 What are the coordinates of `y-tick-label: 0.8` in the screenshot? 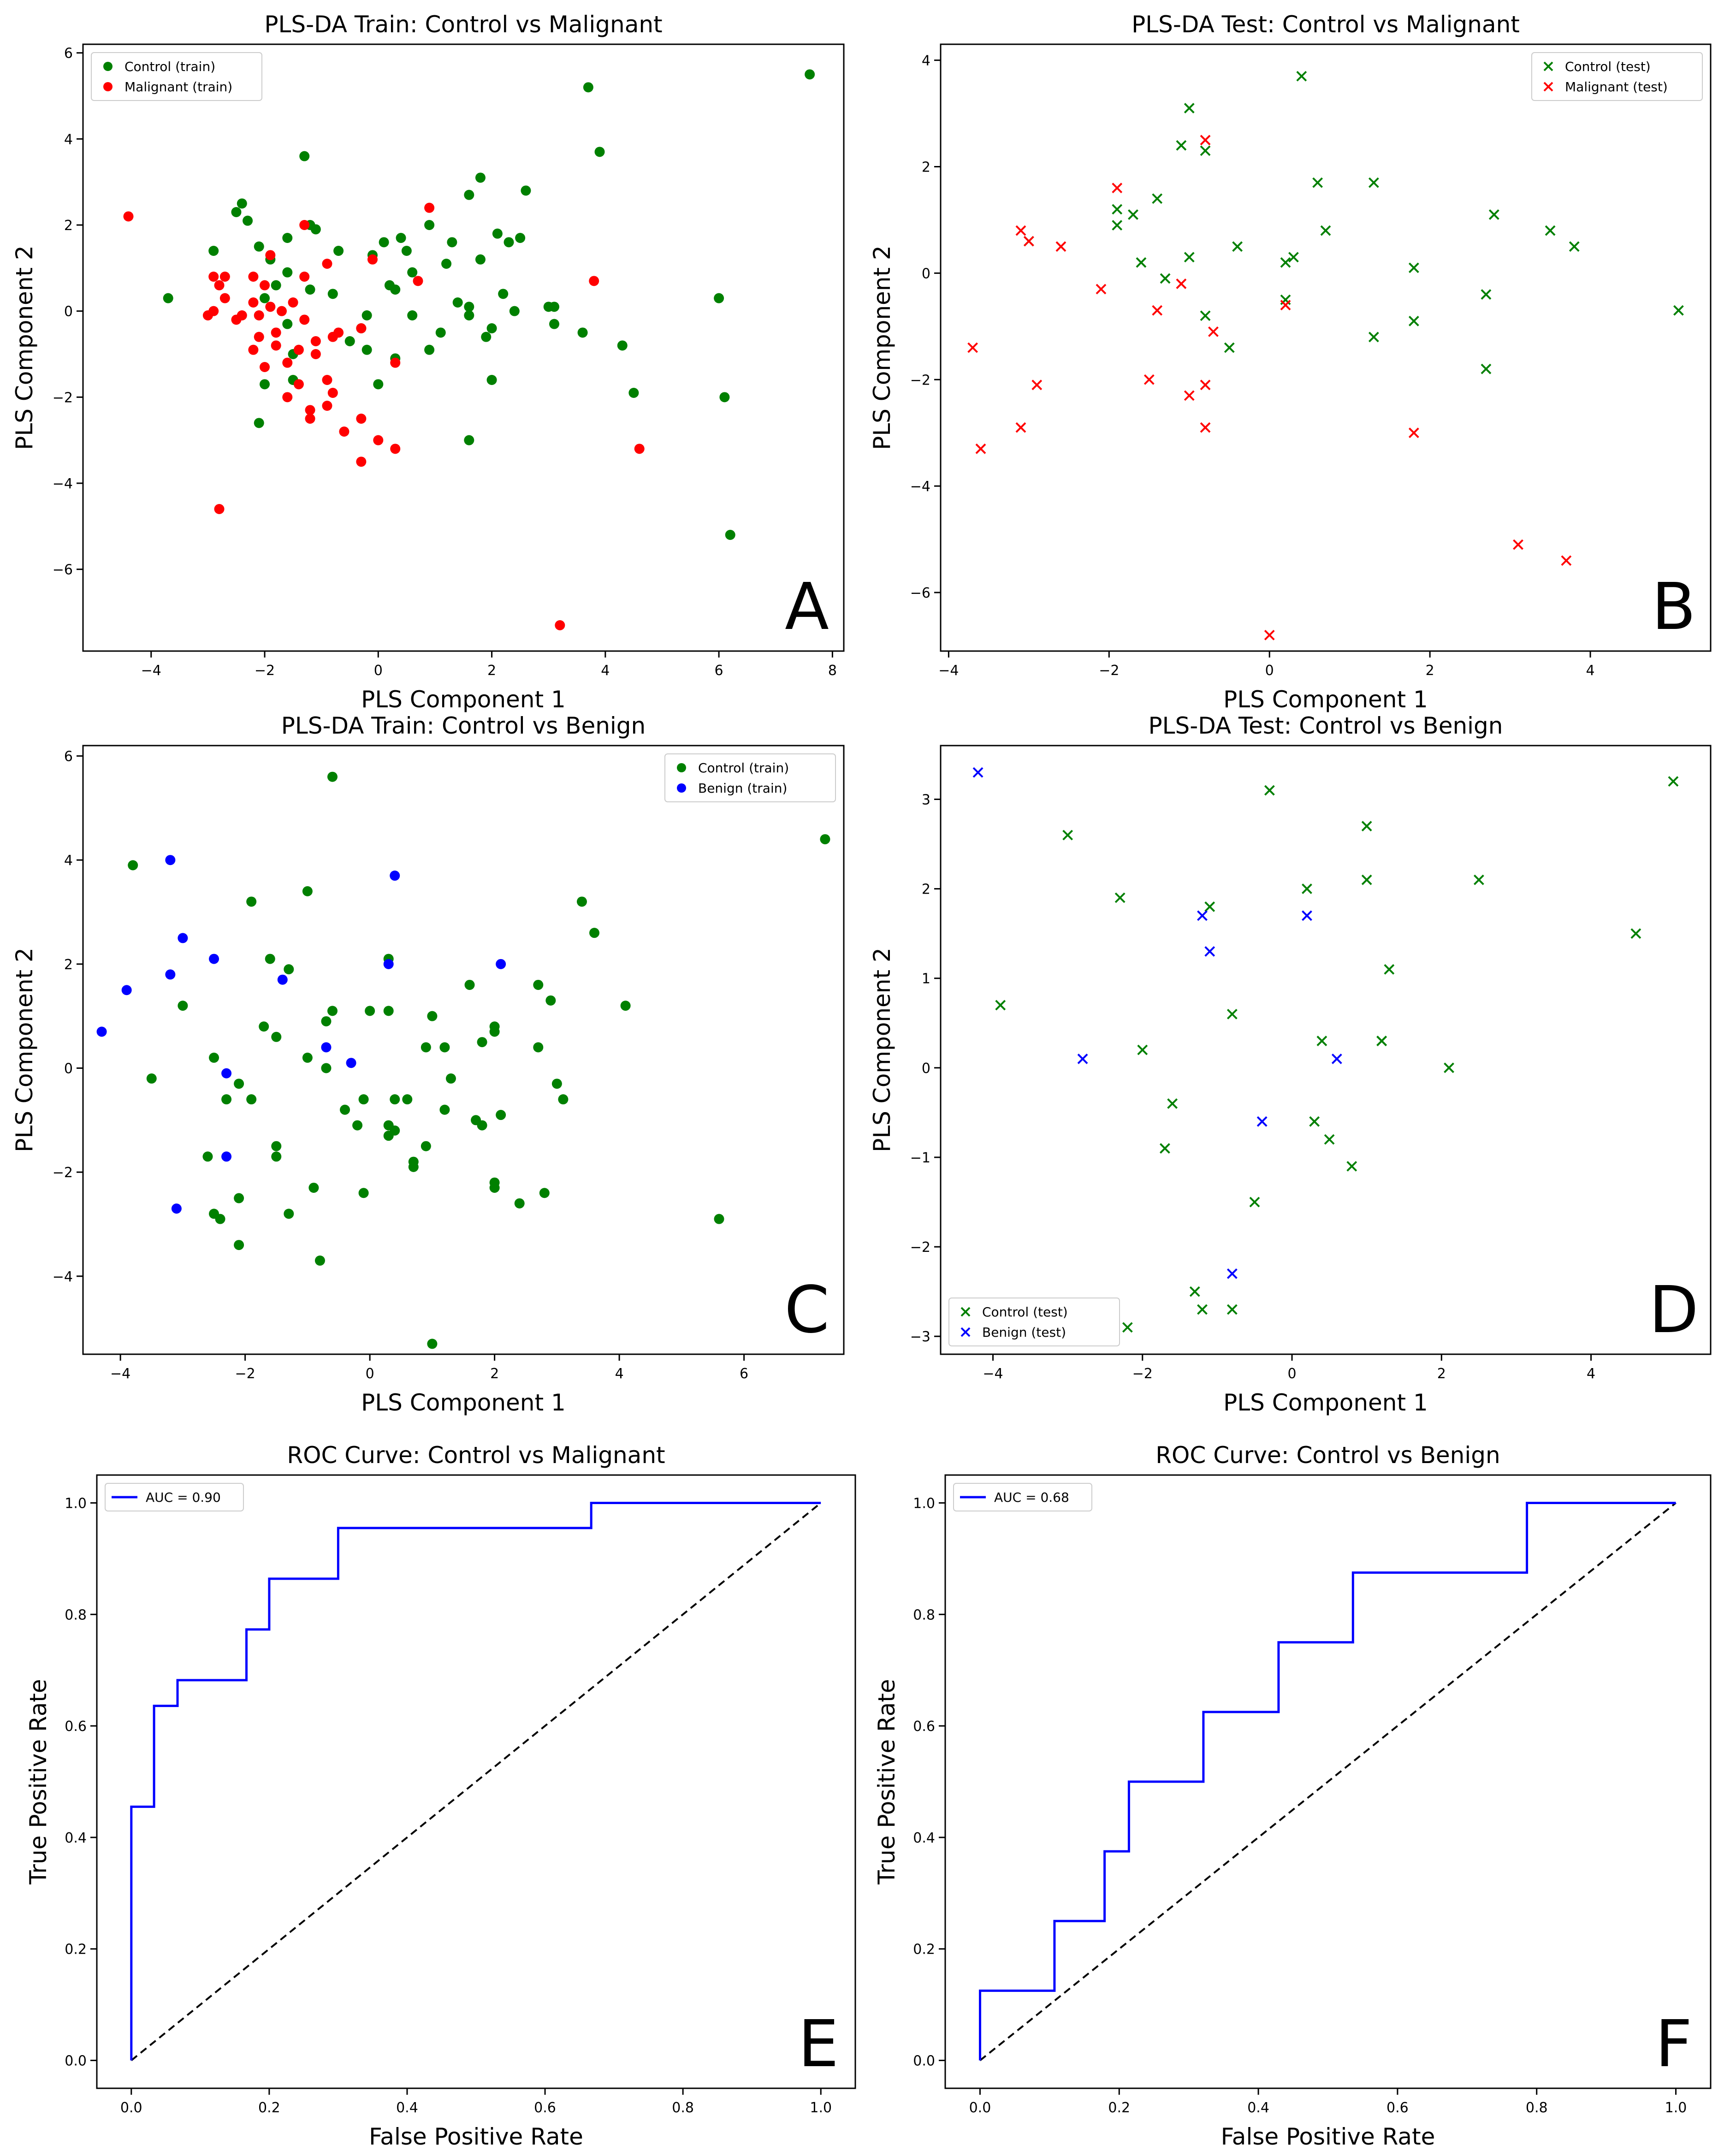 It's located at (924, 1615).